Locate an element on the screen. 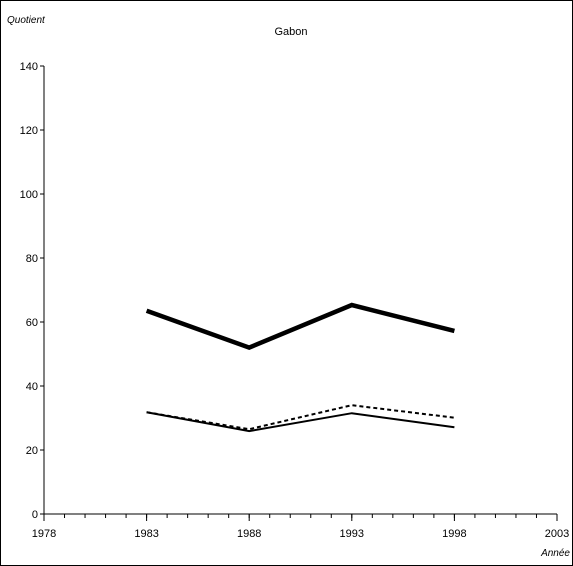 This screenshot has width=573, height=566. x-tick-label: 2003 is located at coordinates (557, 534).